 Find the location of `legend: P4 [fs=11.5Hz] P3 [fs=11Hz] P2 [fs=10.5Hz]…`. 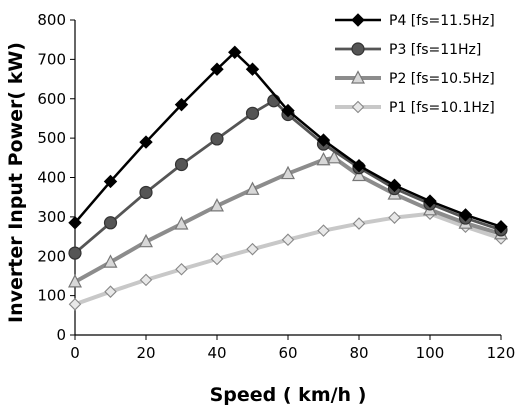

legend: P4 [fs=11.5Hz] P3 [fs=11Hz] P2 [fs=10.5Hz]… is located at coordinates (415, 64).